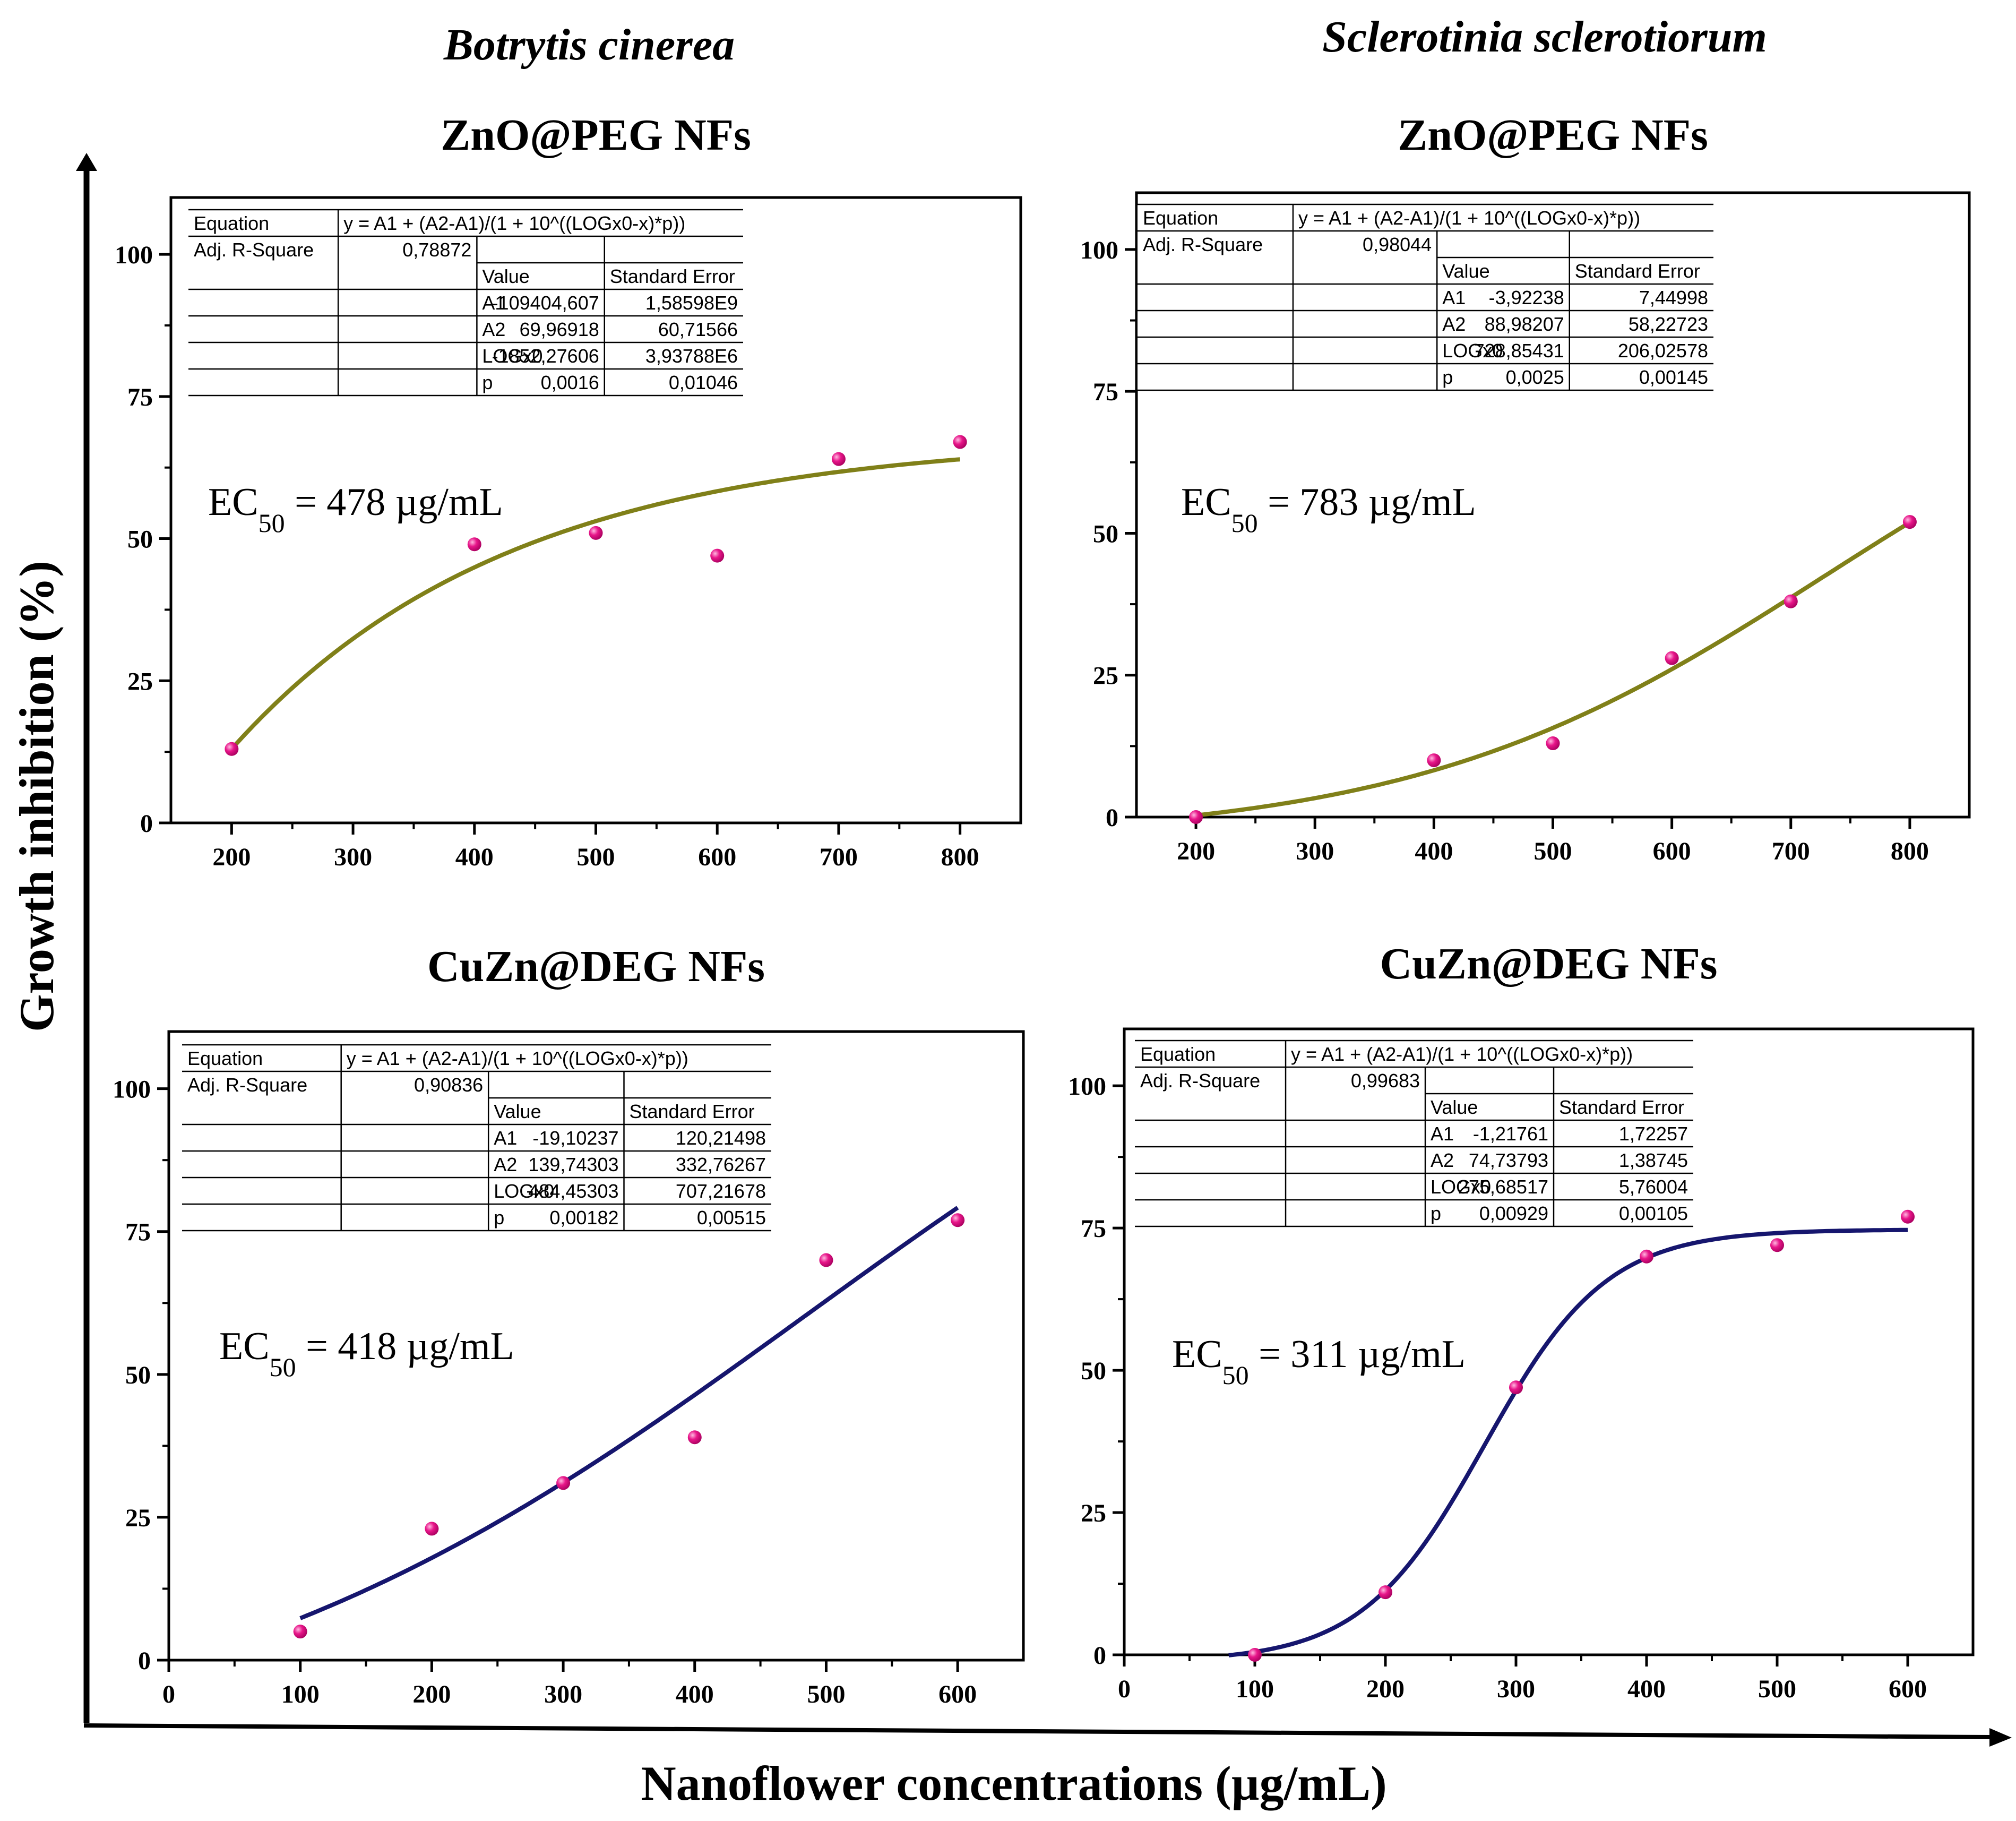  I want to click on shared-y-label: Growth inhibition (%), so click(37, 796).